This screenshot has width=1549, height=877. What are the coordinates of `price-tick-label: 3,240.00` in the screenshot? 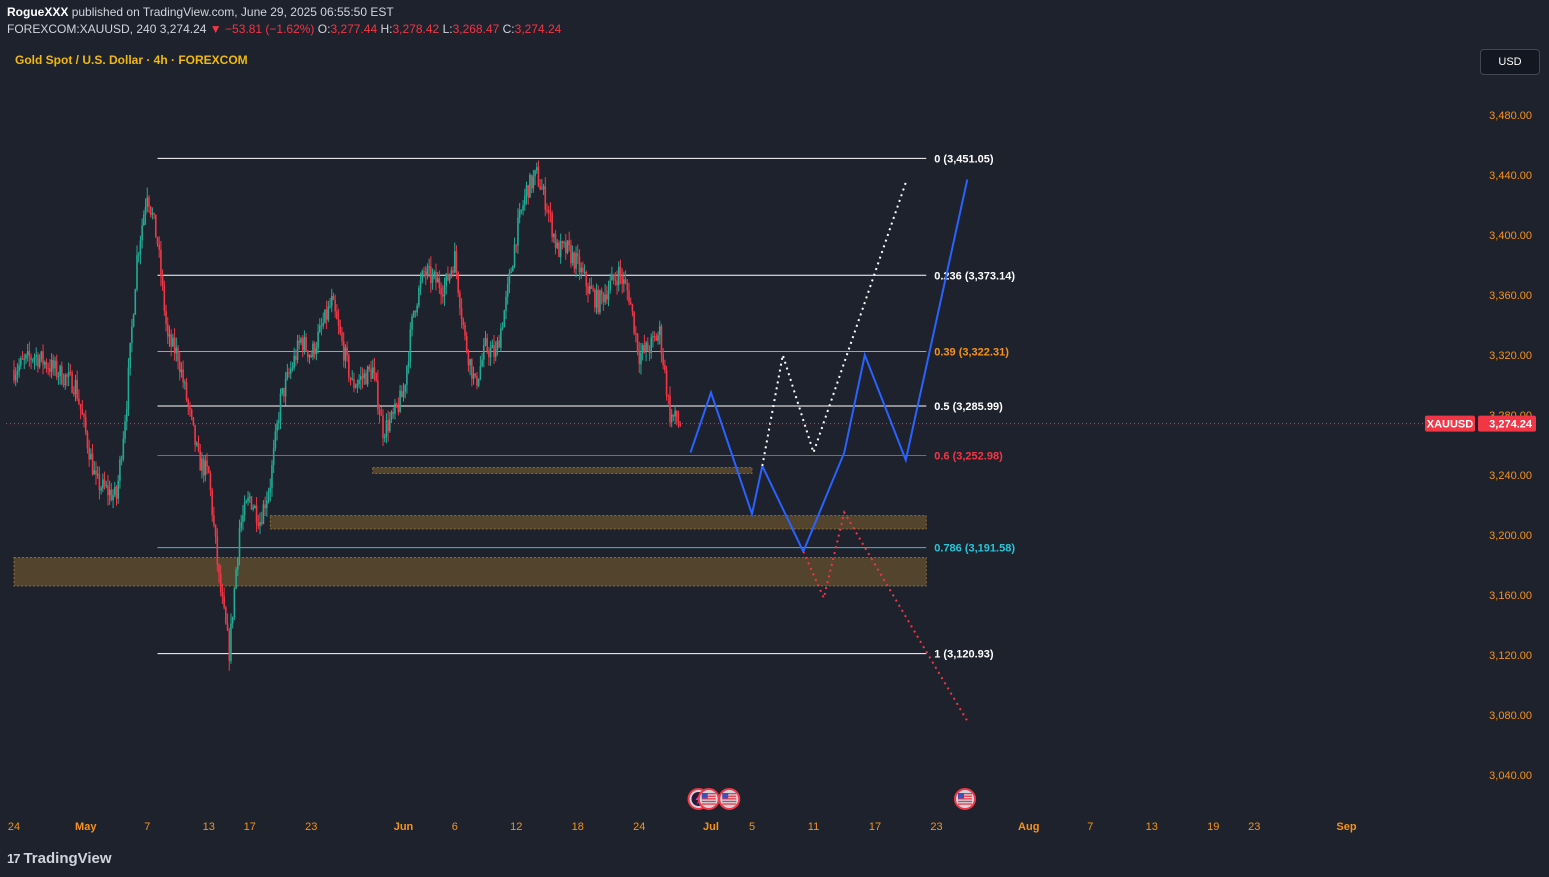 It's located at (1510, 476).